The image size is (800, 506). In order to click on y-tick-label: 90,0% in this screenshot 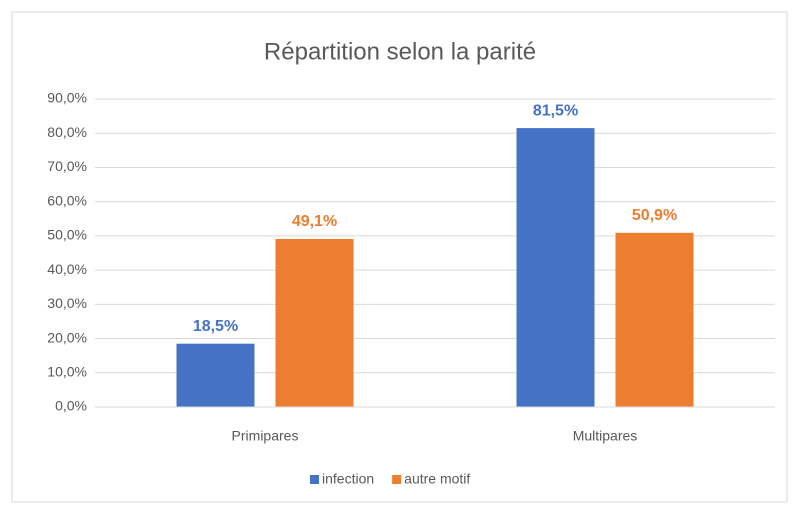, I will do `click(67, 98)`.